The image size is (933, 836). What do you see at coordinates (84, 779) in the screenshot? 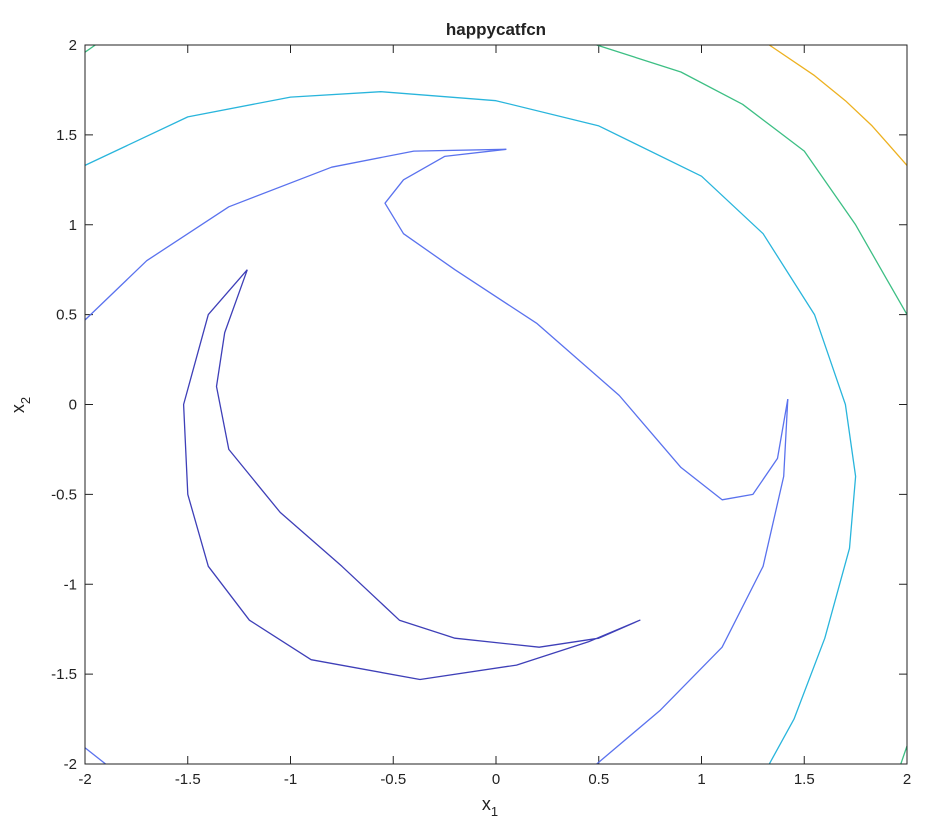
I see `x-tick-label: -2` at bounding box center [84, 779].